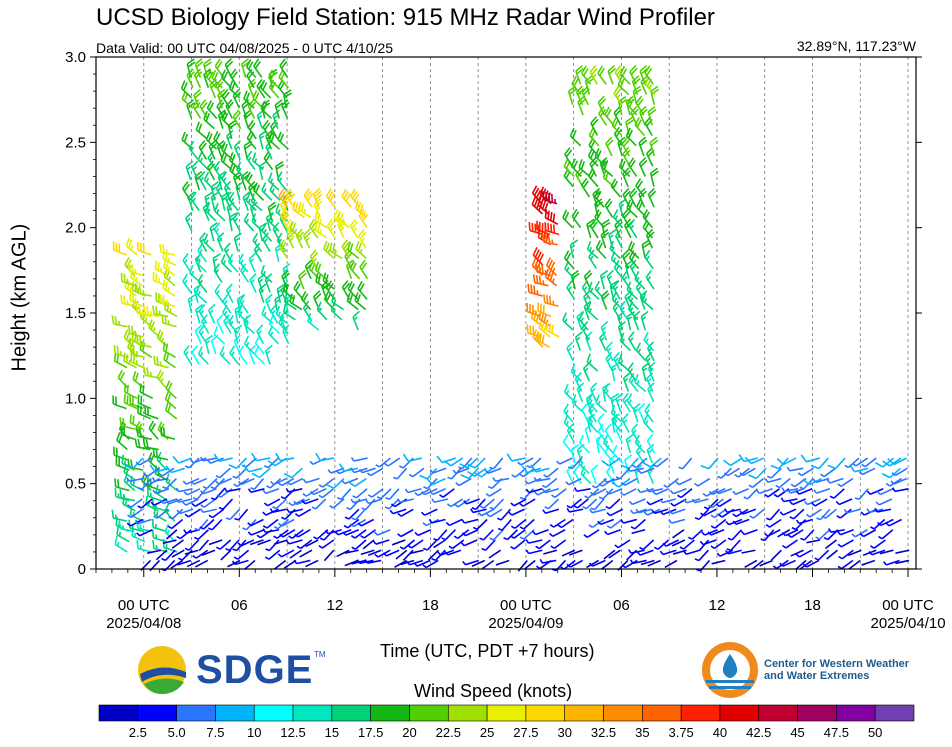 This screenshot has width=952, height=747. Describe the element at coordinates (75, 313) in the screenshot. I see `y-tick-label: 1.5` at that location.